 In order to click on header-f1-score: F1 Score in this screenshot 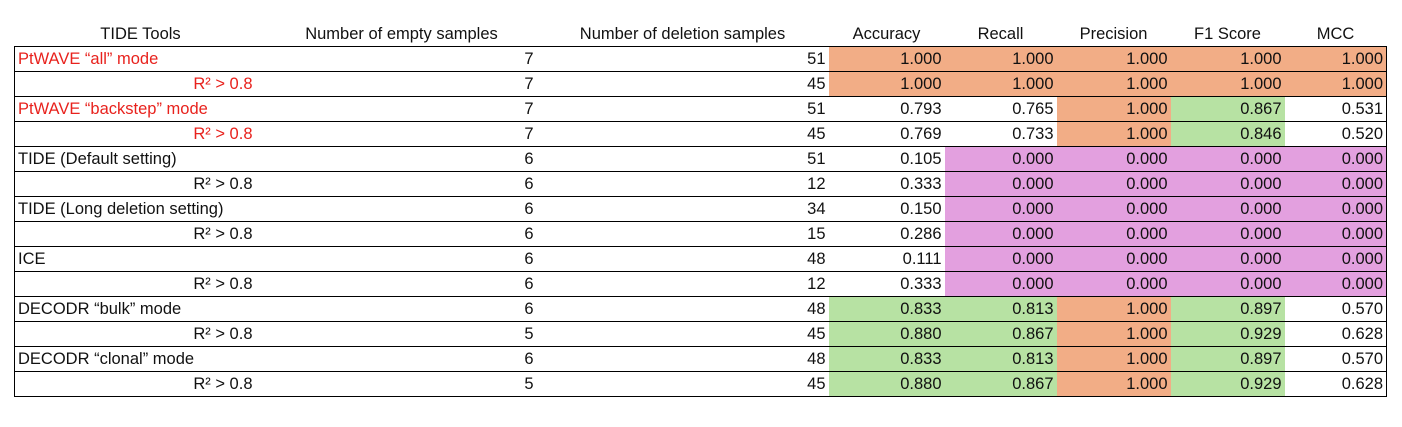, I will do `click(1227, 33)`.